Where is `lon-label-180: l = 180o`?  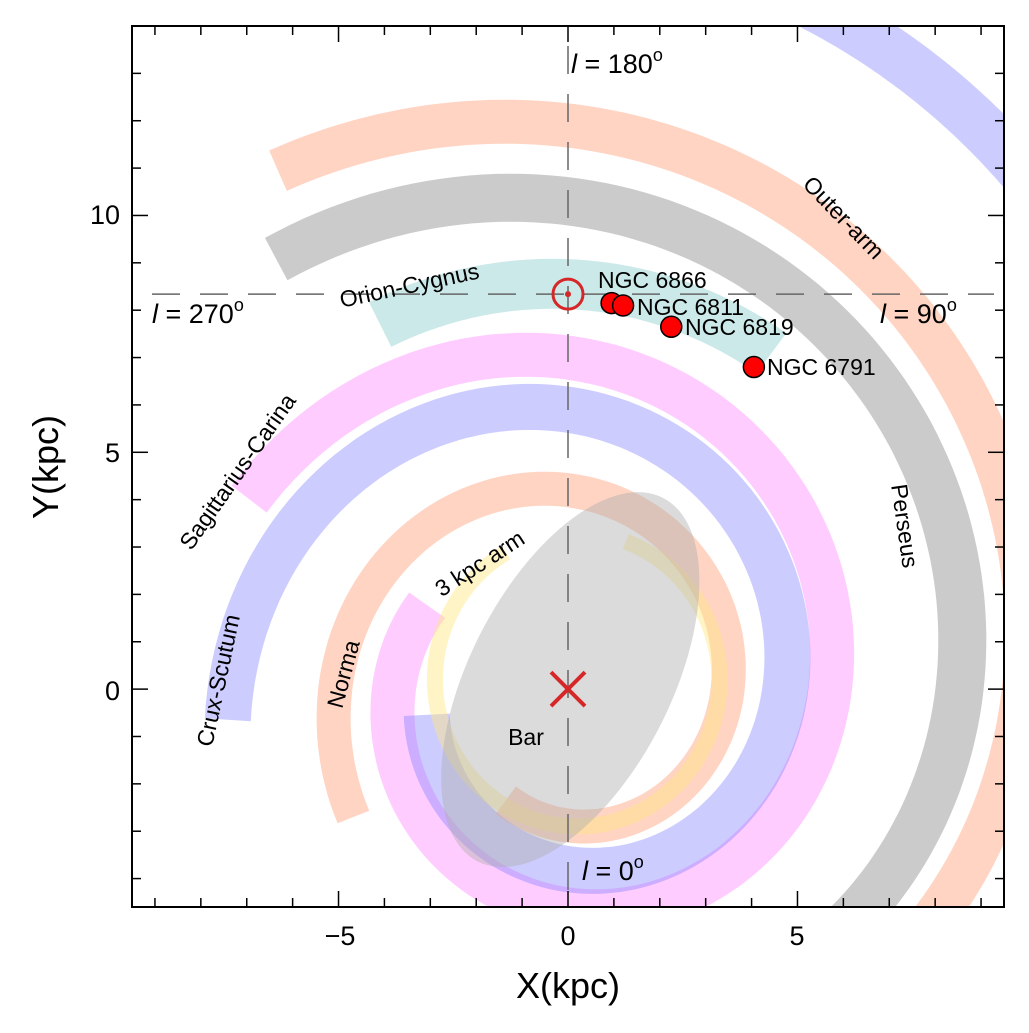
lon-label-180: l = 180o is located at coordinates (617, 62).